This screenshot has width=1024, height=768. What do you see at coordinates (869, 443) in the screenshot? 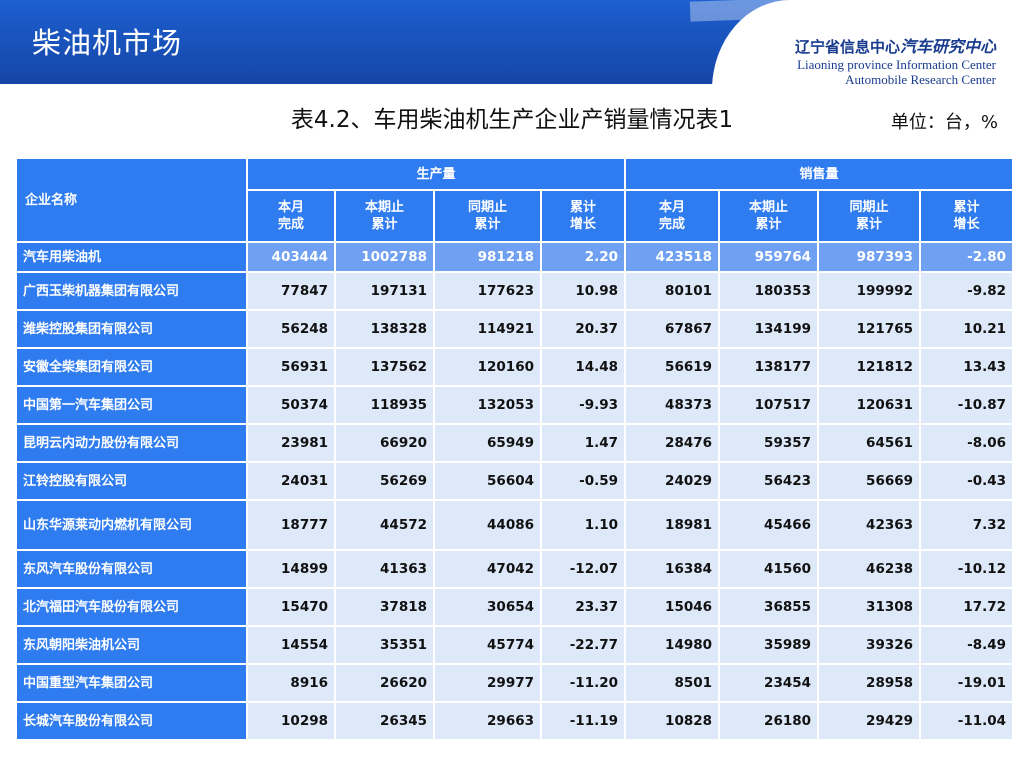
I see `value-cell: 64561` at bounding box center [869, 443].